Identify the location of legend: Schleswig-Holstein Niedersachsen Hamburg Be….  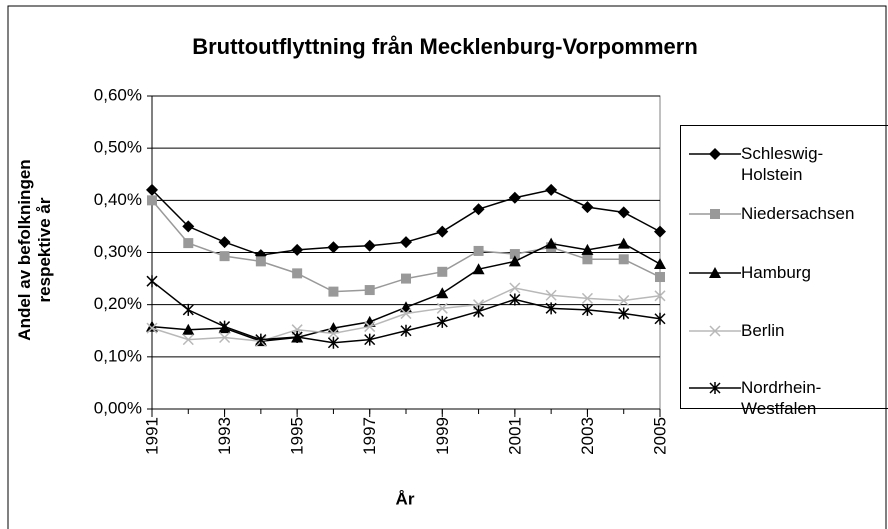
(784, 271).